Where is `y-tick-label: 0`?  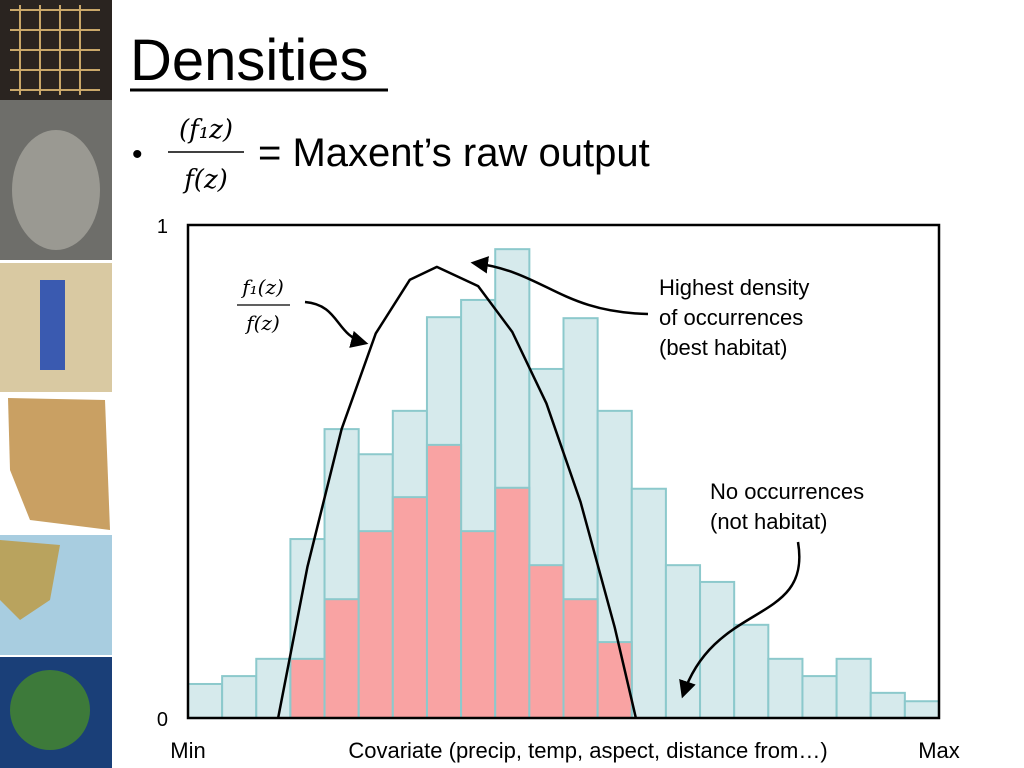 y-tick-label: 0 is located at coordinates (162, 720).